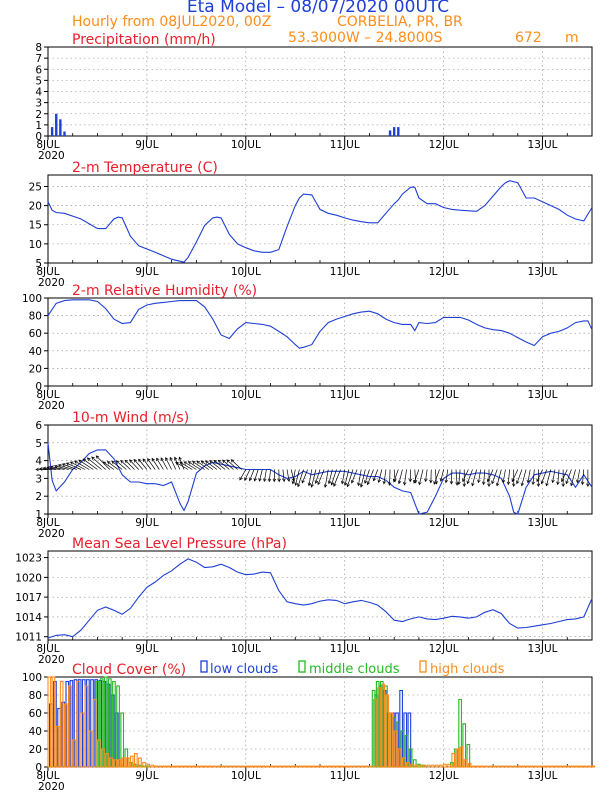 The image size is (612, 792). I want to click on mslp-line, so click(320, 598).